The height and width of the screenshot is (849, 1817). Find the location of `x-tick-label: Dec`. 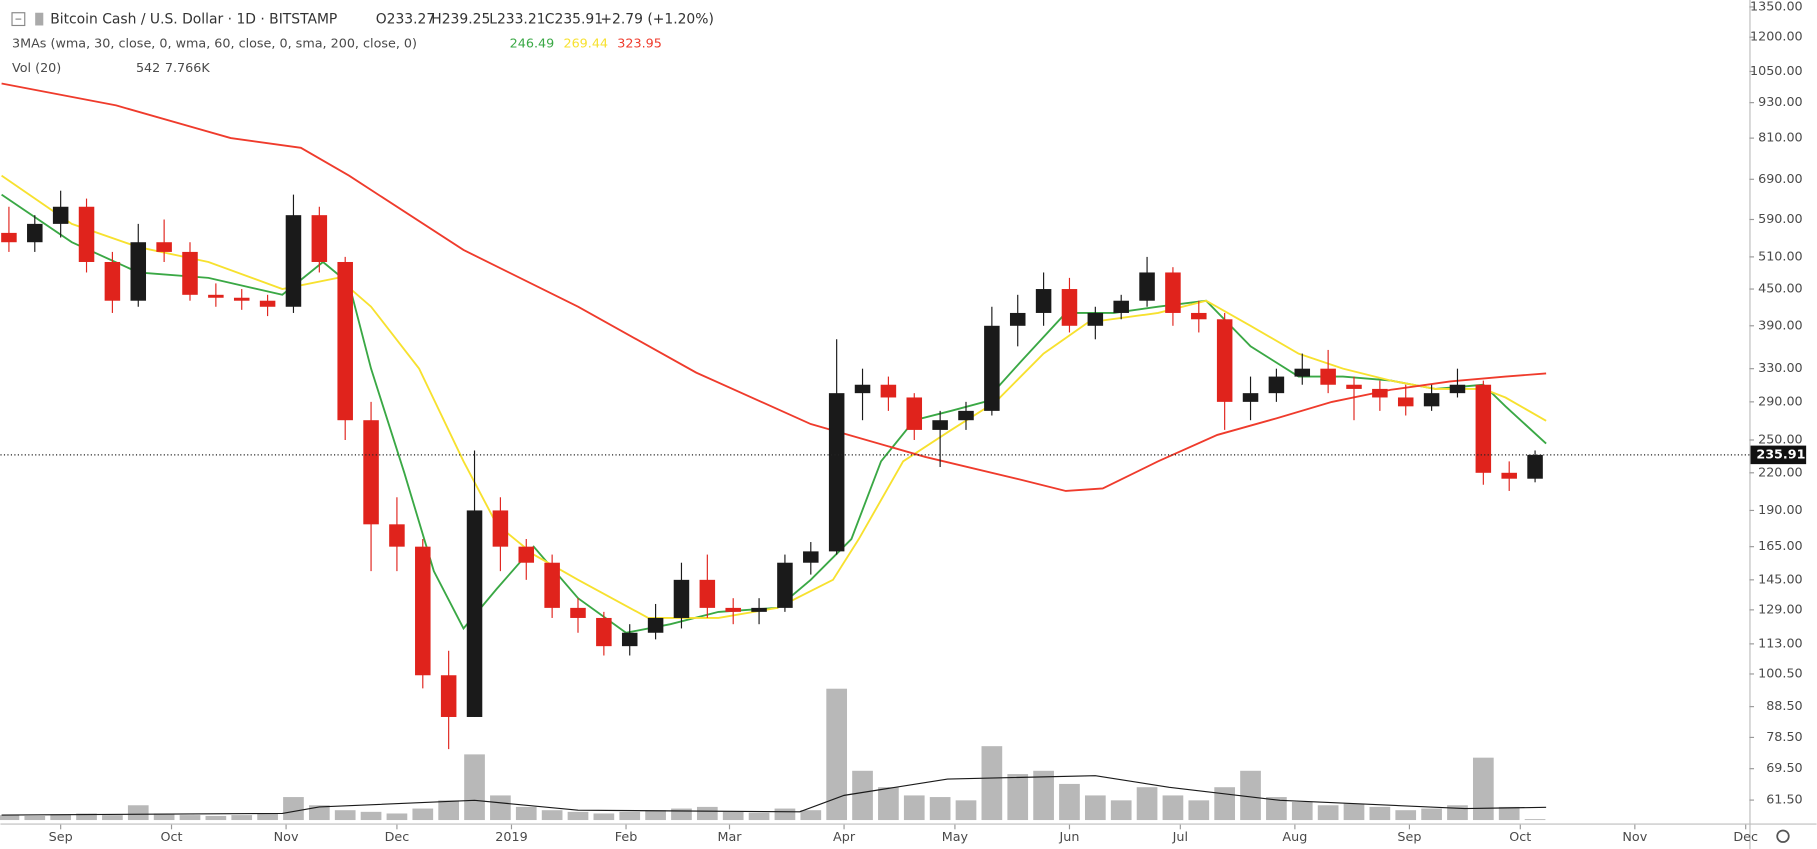

x-tick-label: Dec is located at coordinates (397, 837).